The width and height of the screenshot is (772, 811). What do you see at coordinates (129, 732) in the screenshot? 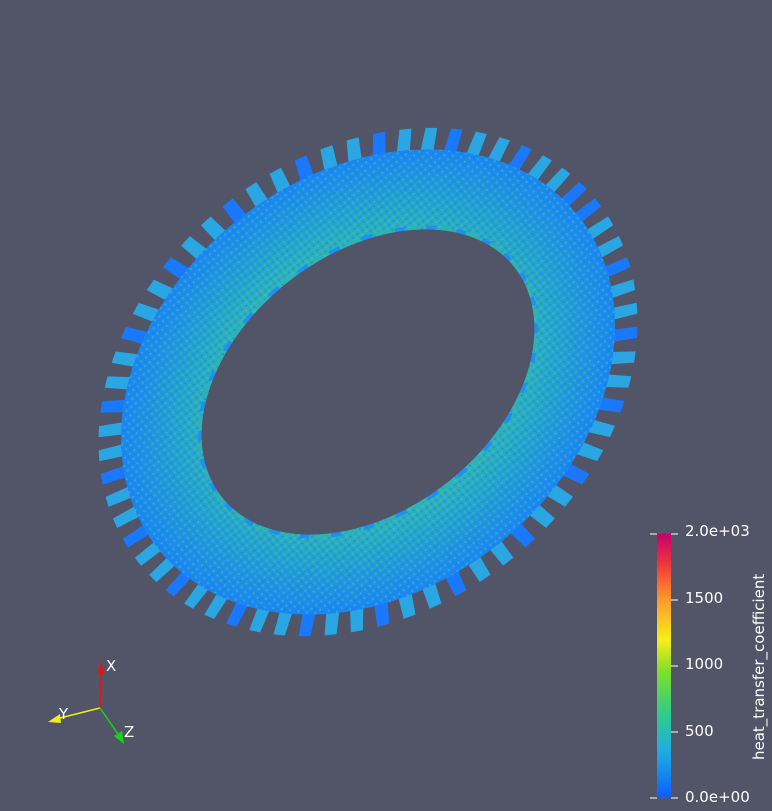
I see `z-axis-label: Z` at bounding box center [129, 732].